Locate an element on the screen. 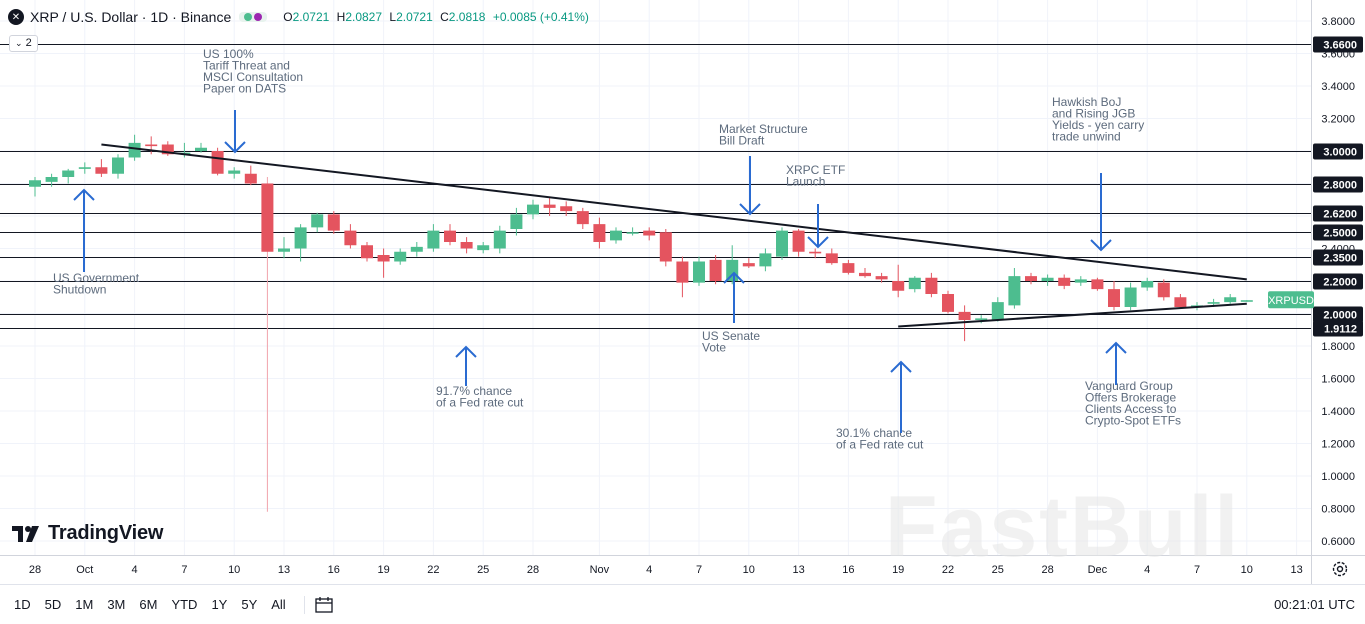 The width and height of the screenshot is (1365, 624). price-tick-label: 0.8000 is located at coordinates (1338, 510).